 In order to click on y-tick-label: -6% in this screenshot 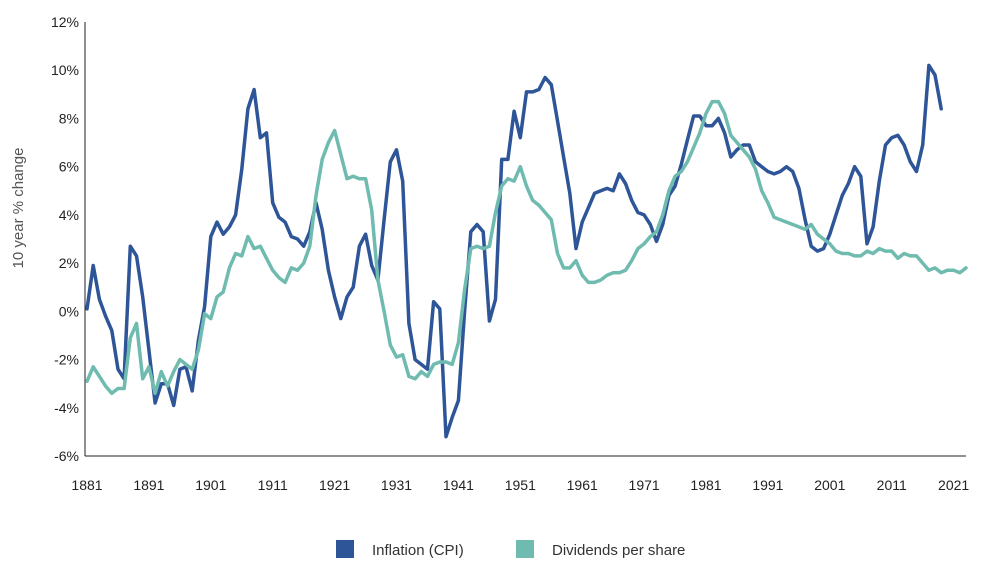, I will do `click(66, 456)`.